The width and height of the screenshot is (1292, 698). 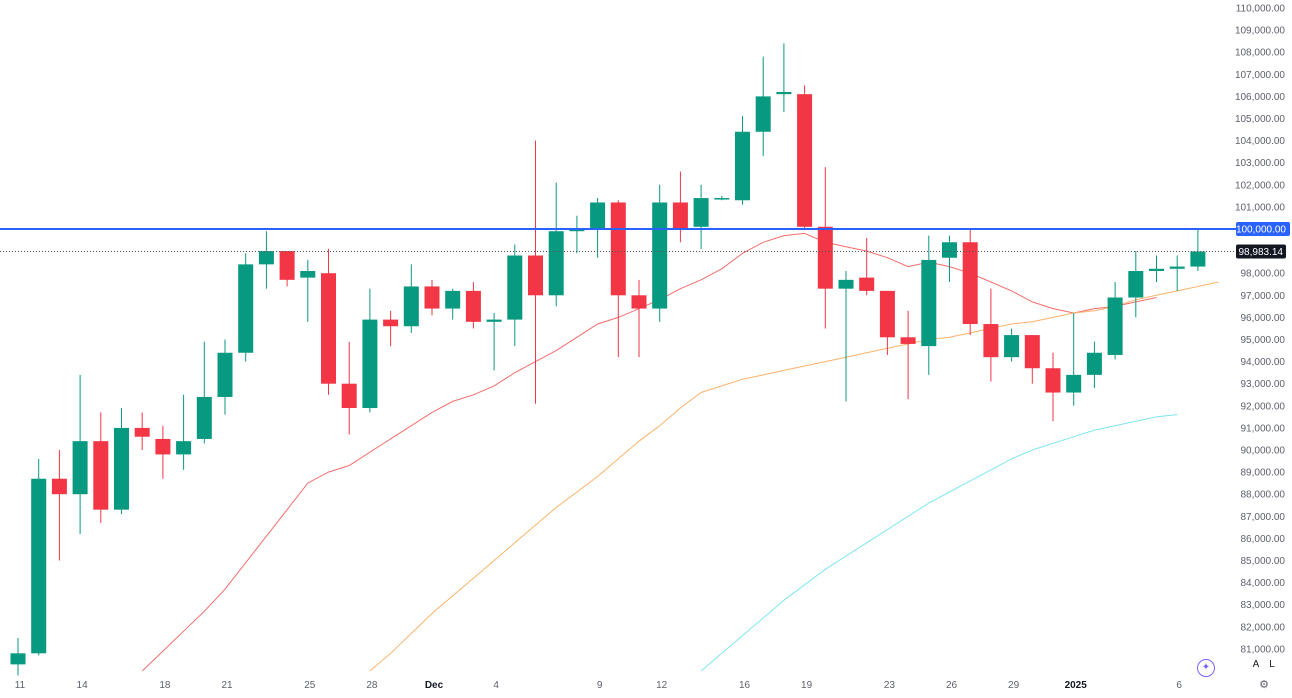 I want to click on price-tick-label: 86,000.00, so click(x=1263, y=539).